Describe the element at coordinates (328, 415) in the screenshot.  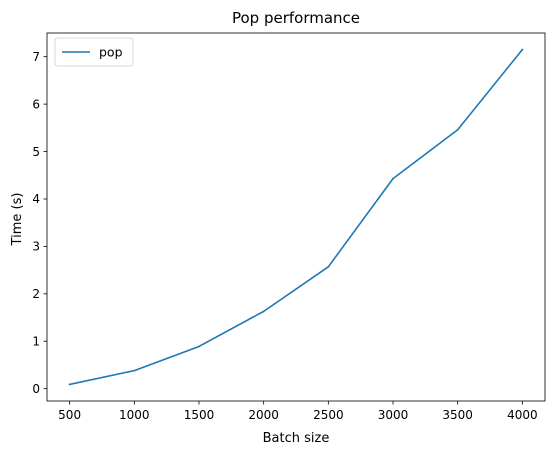
I see `x-tick-label: 2500` at that location.